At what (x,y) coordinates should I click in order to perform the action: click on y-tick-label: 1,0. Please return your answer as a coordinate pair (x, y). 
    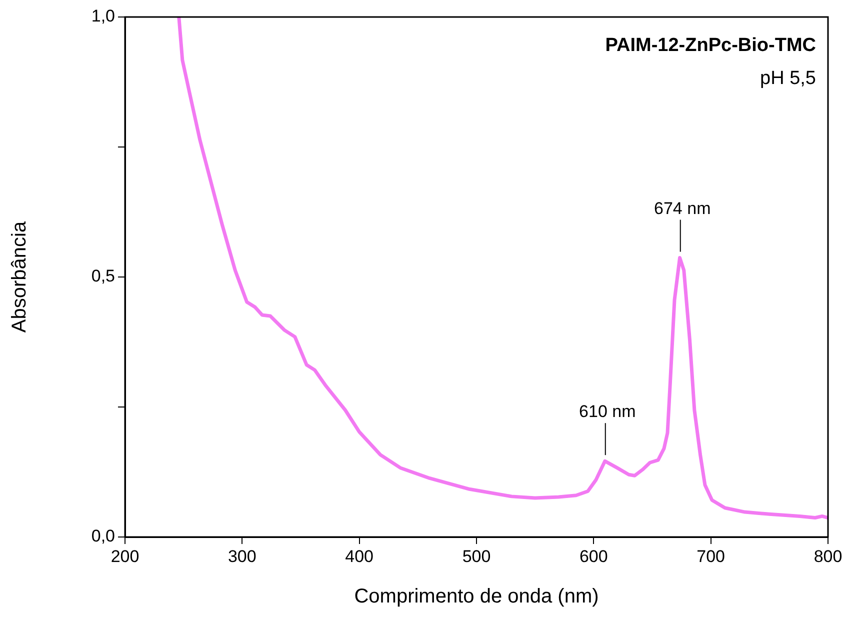
    Looking at the image, I should click on (103, 16).